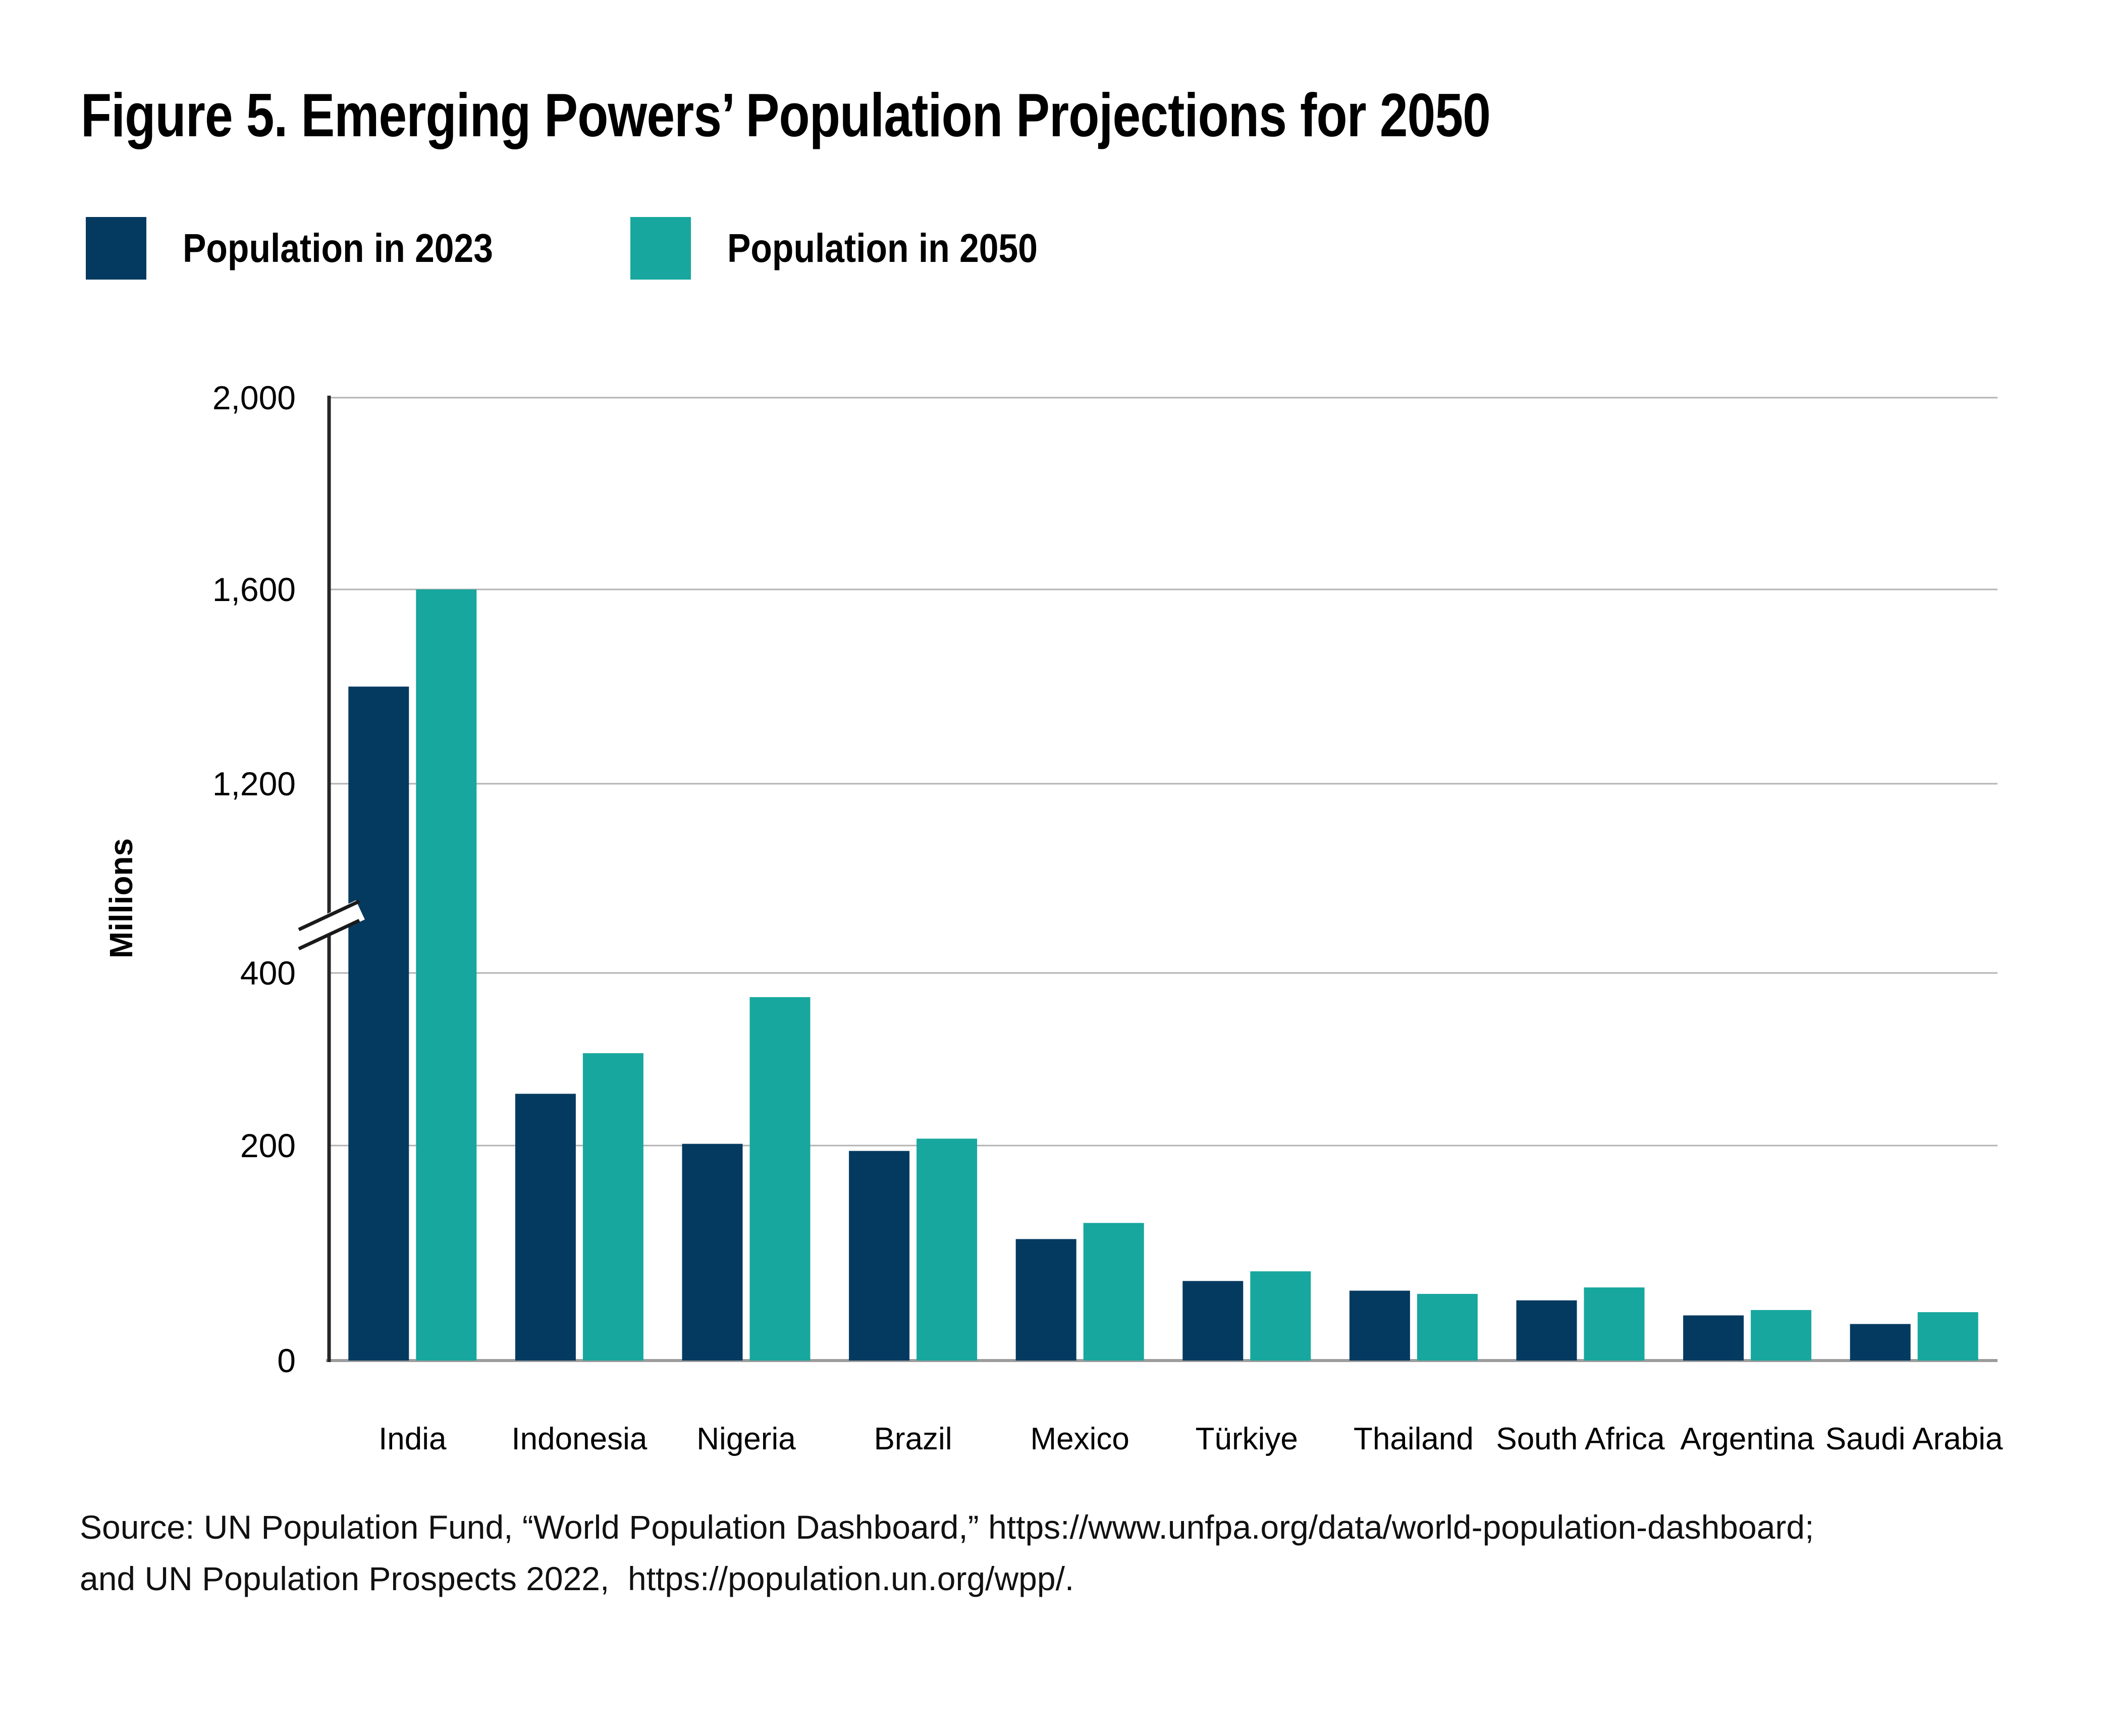 The image size is (2103, 1736). I want to click on axis-break-gap, so click(329, 924).